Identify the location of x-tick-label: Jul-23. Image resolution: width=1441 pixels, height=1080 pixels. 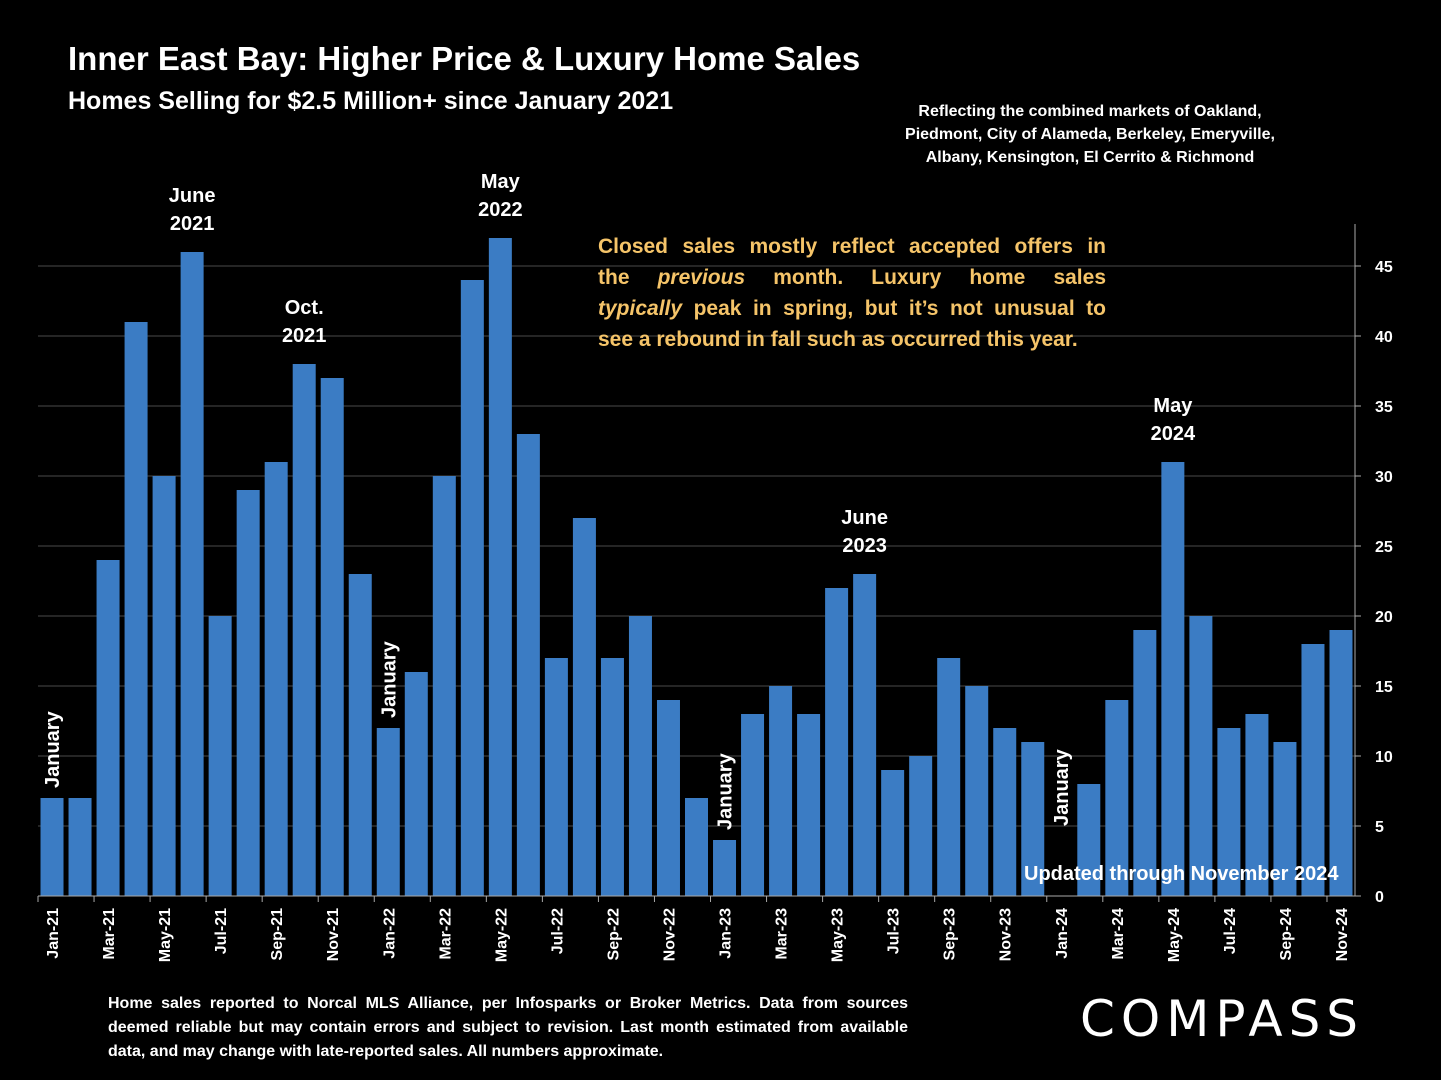
(894, 931).